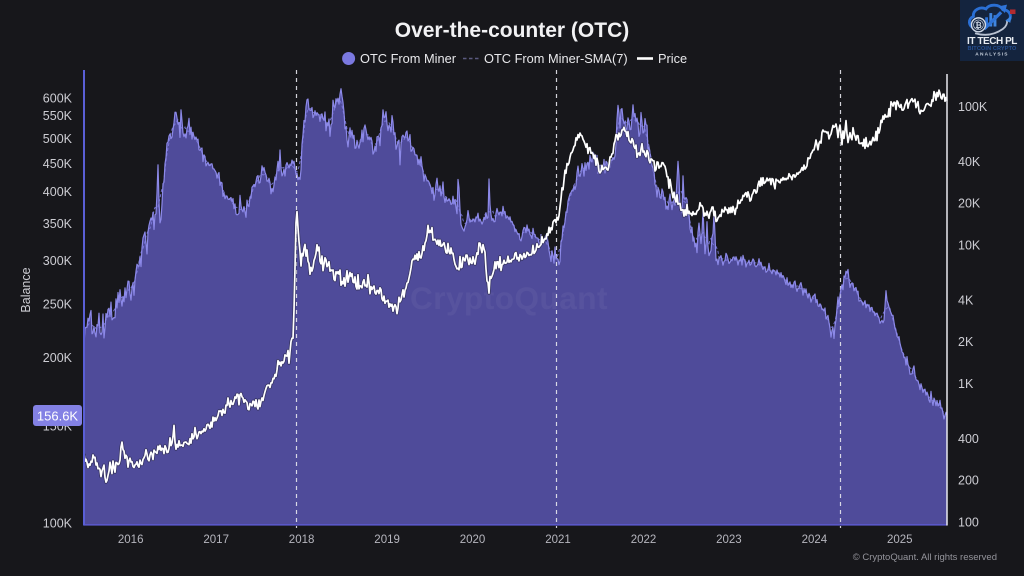 Image resolution: width=1024 pixels, height=576 pixels. What do you see at coordinates (58, 192) in the screenshot?
I see `svg-text: 400K` at bounding box center [58, 192].